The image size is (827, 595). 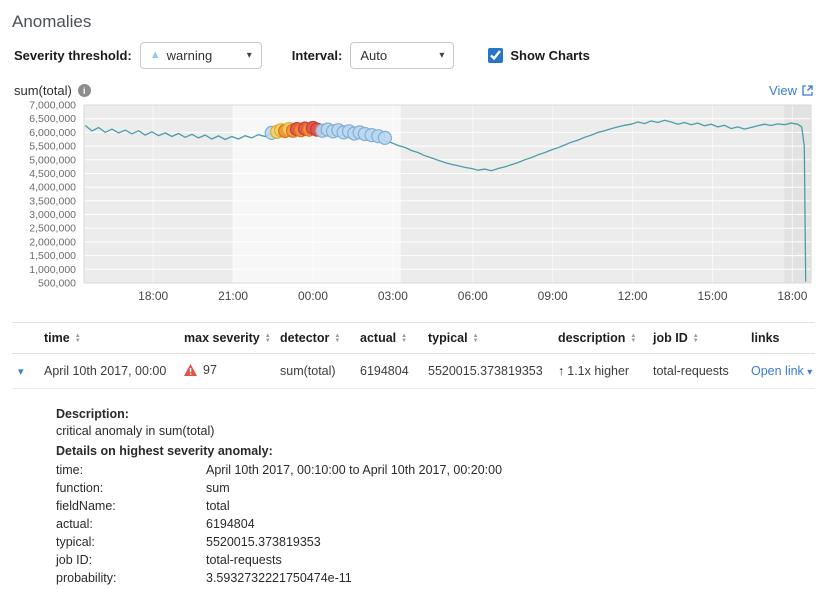 I want to click on detail-value: 5520015.373819353, so click(x=263, y=542).